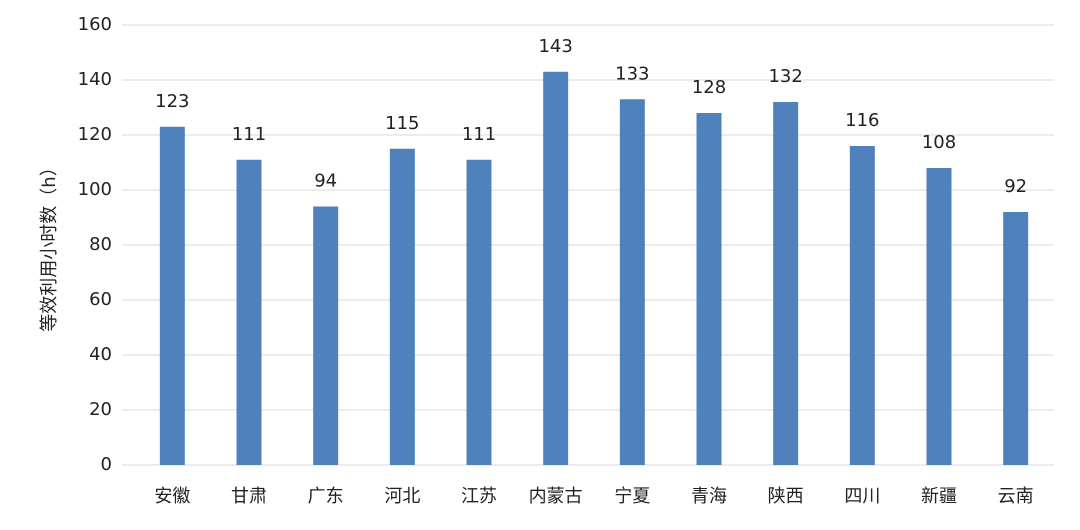 Image resolution: width=1080 pixels, height=530 pixels. Describe the element at coordinates (1015, 186) in the screenshot. I see `data-label: 92` at that location.